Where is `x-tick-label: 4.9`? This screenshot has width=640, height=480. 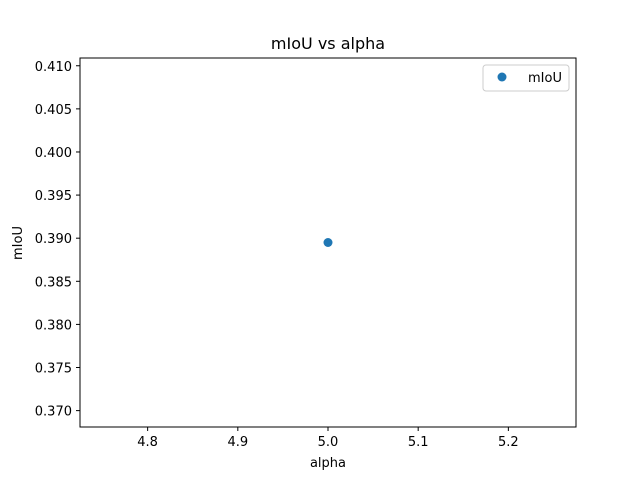
x-tick-label: 4.9 is located at coordinates (237, 442).